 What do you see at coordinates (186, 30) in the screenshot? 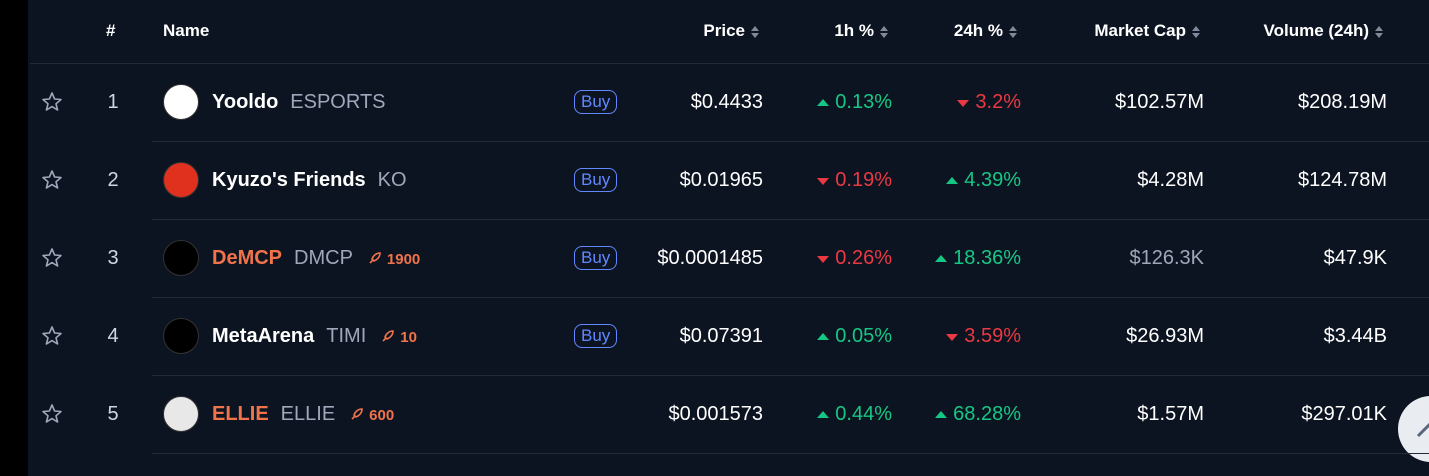
I see `header-name: Name` at bounding box center [186, 30].